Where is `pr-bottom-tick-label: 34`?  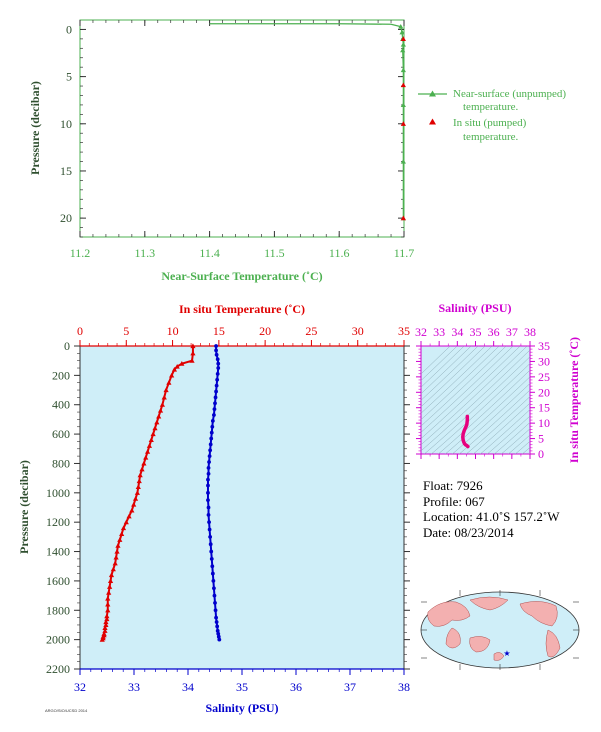
pr-bottom-tick-label: 34 is located at coordinates (188, 687).